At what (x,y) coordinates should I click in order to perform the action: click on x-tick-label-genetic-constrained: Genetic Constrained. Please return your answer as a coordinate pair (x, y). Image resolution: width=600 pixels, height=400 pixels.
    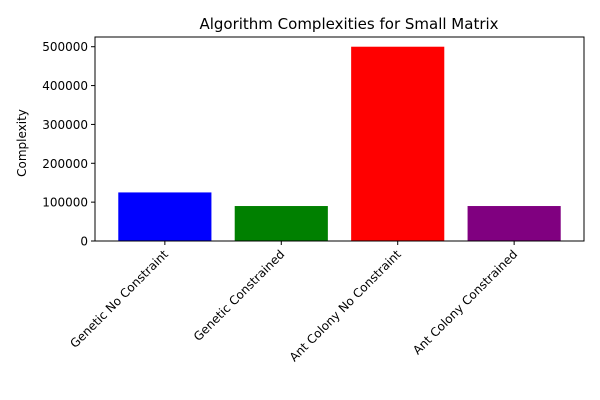
    Looking at the image, I should click on (239, 295).